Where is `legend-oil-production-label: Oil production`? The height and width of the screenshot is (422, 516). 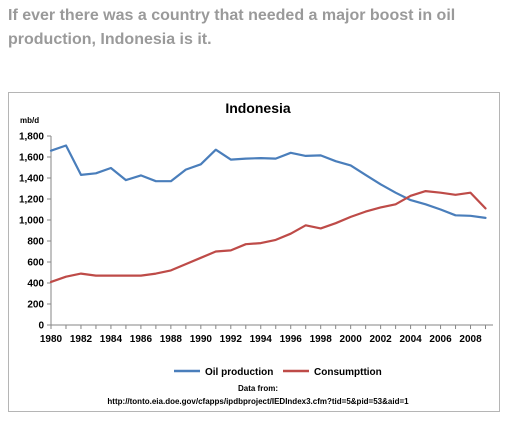 legend-oil-production-label: Oil production is located at coordinates (239, 372).